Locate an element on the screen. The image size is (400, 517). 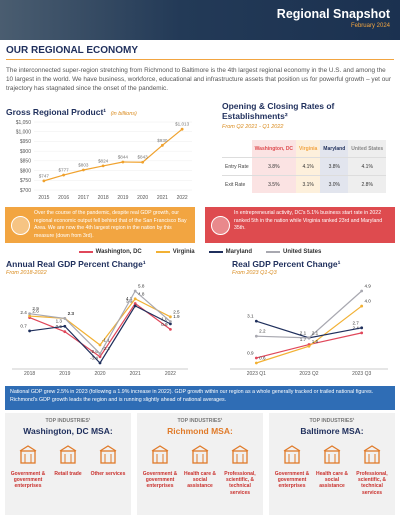
table-row: Entry Rate 3.8% 4.1% 3.8% 4.1% is located at coordinates (304, 166).